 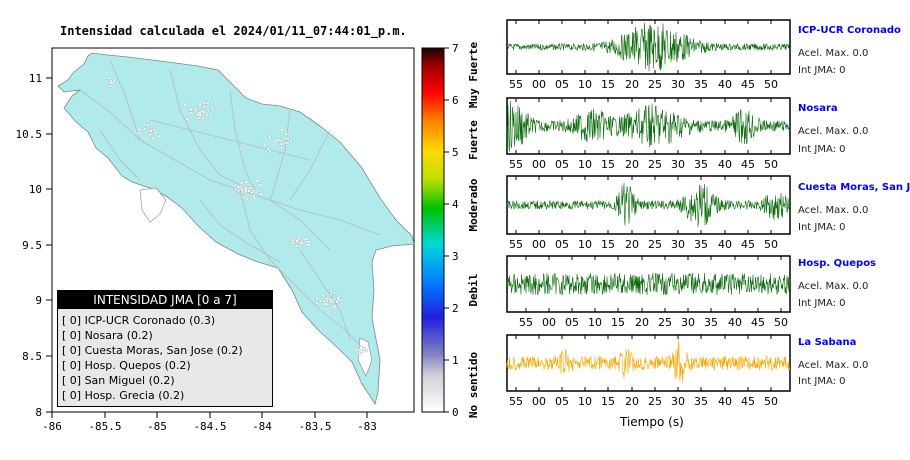 I want to click on map-y-tick-label: 10.5, so click(x=29, y=134).